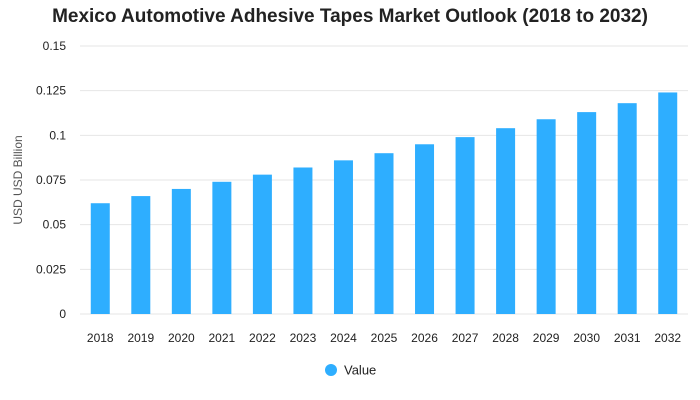 Image resolution: width=700 pixels, height=400 pixels. I want to click on x-tick-label: 2028, so click(505, 338).